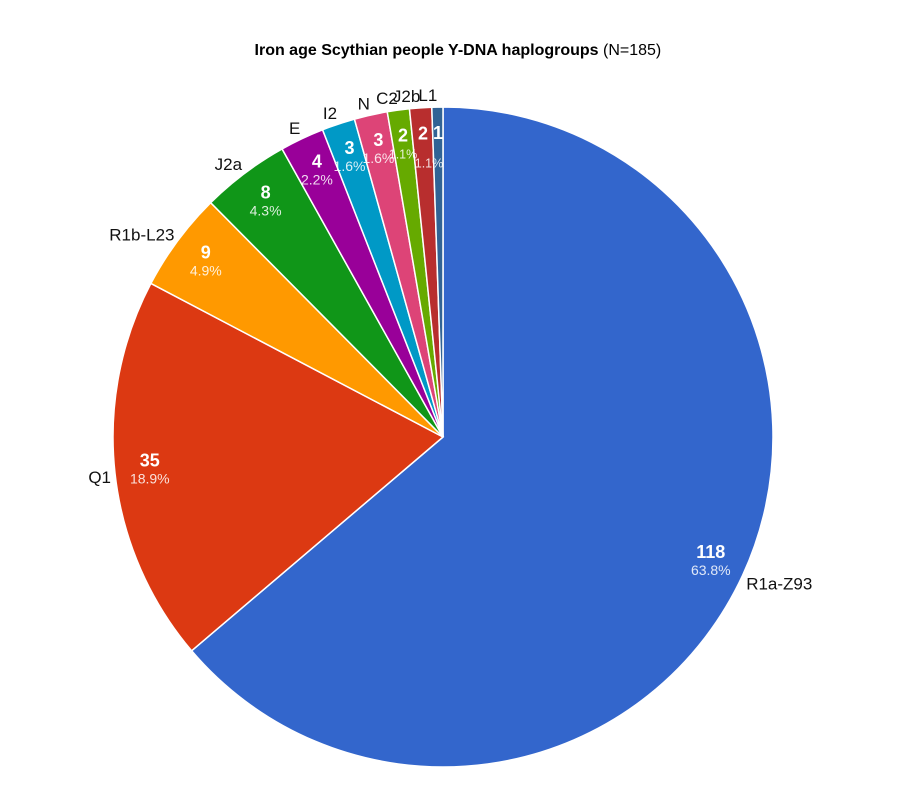 The width and height of the screenshot is (898, 792). What do you see at coordinates (710, 552) in the screenshot?
I see `slice-value-label: 118` at bounding box center [710, 552].